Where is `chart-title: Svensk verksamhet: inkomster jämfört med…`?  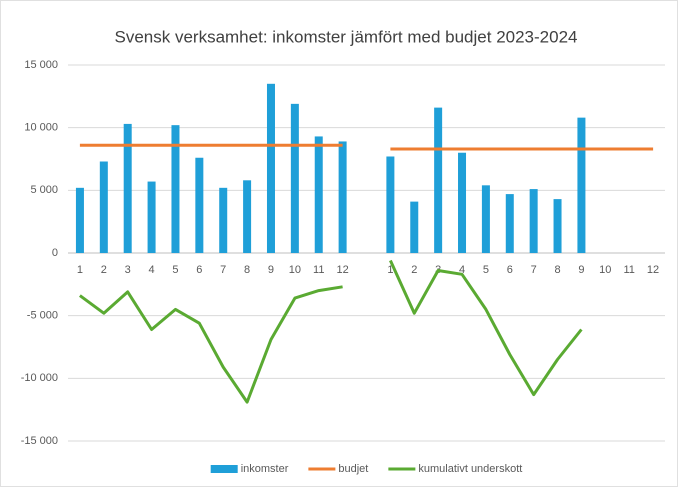
chart-title: Svensk verksamhet: inkomster jämfört med… is located at coordinates (345, 36).